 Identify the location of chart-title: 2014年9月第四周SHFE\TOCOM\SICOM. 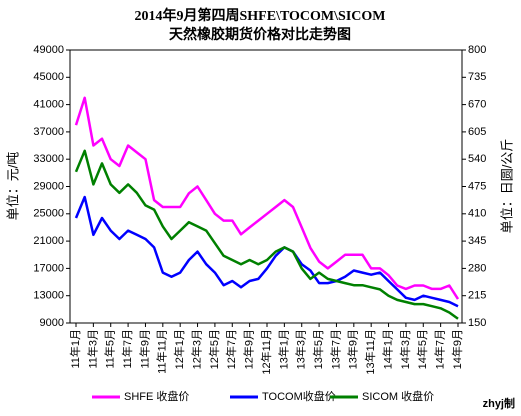
(260, 15).